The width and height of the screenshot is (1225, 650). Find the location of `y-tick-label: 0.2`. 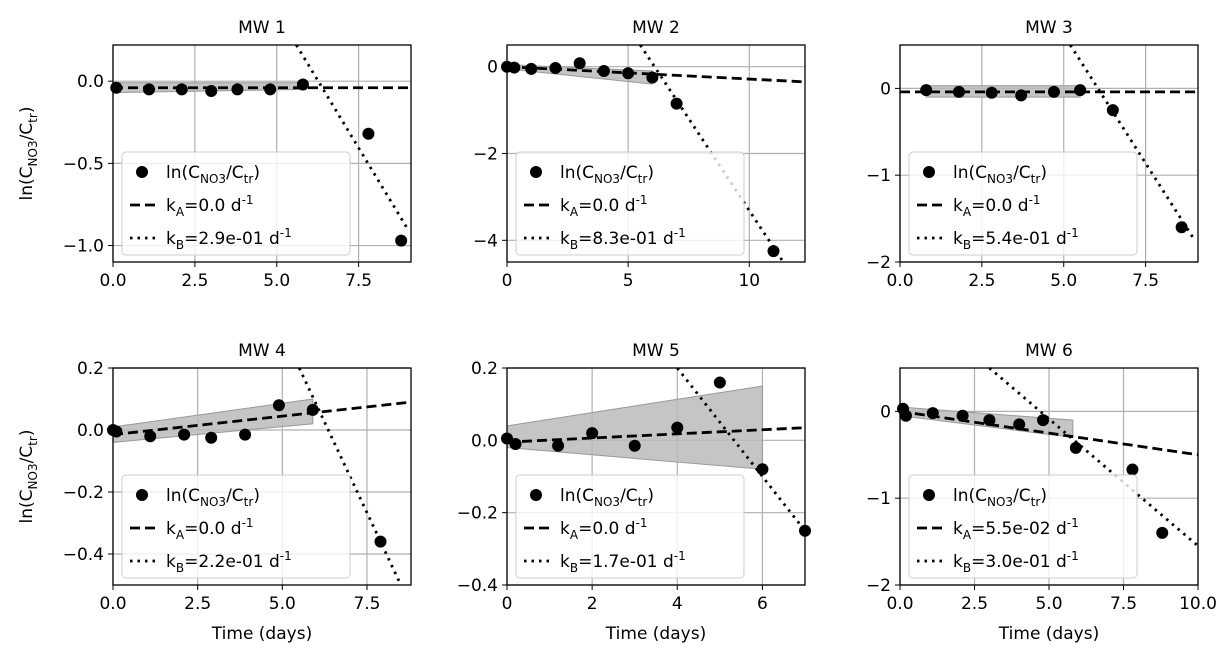

y-tick-label: 0.2 is located at coordinates (484, 369).